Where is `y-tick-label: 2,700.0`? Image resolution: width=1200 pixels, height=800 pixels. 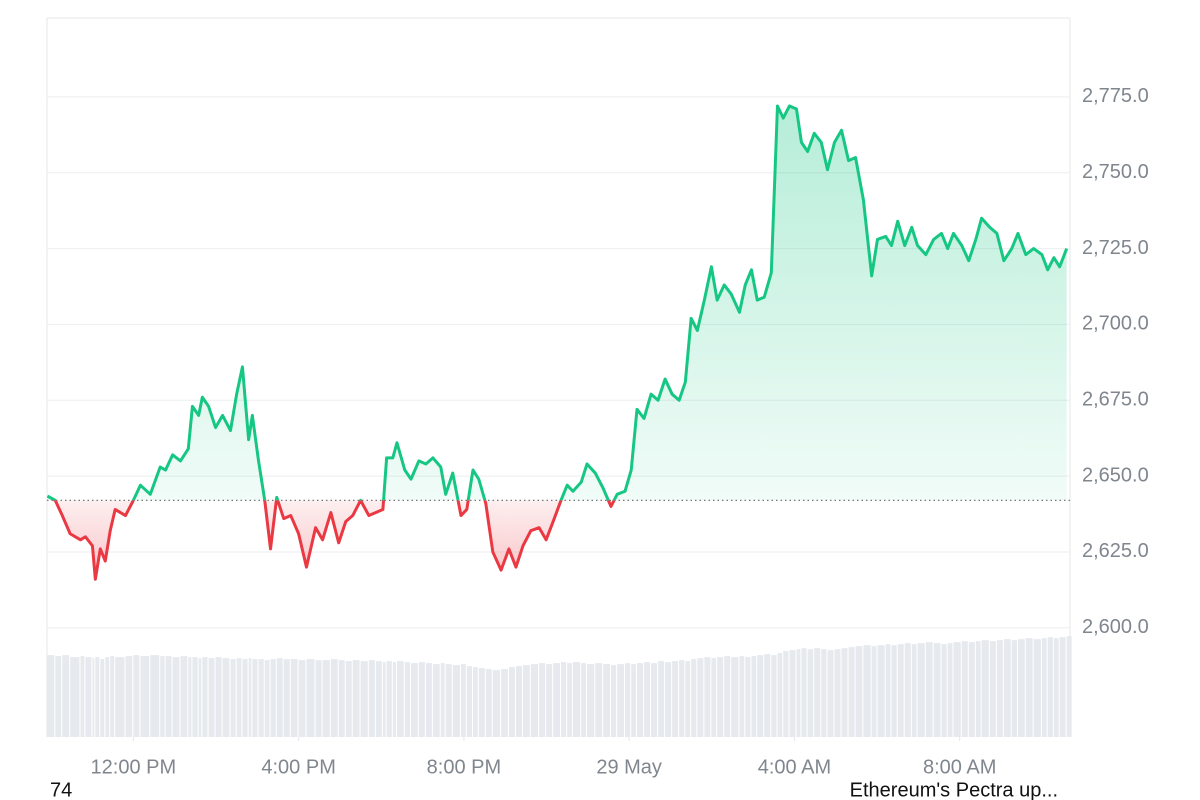
y-tick-label: 2,700.0 is located at coordinates (1115, 324).